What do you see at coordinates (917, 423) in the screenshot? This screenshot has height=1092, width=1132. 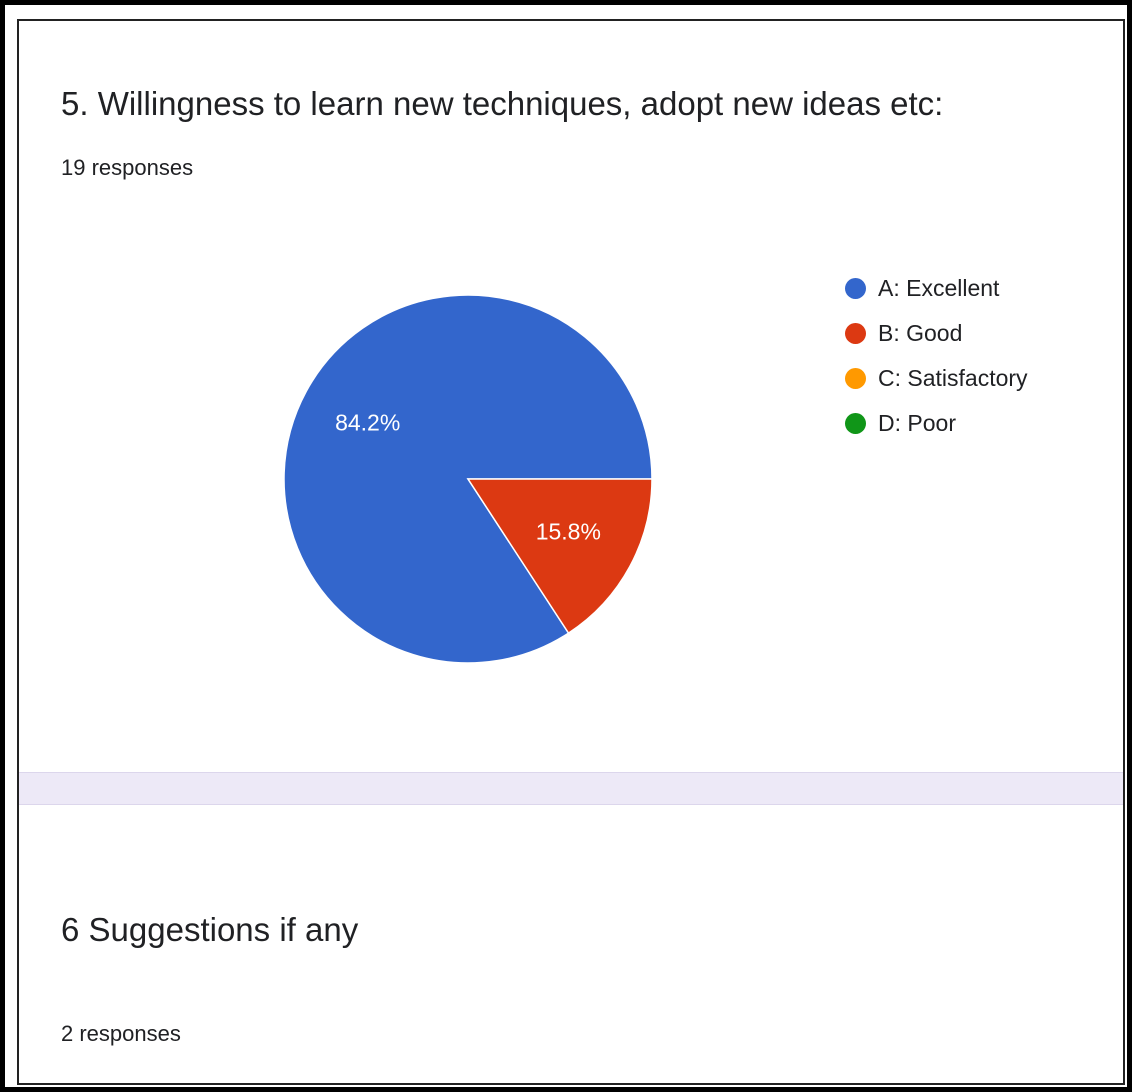 I see `legend-label-4: D: Poor` at bounding box center [917, 423].